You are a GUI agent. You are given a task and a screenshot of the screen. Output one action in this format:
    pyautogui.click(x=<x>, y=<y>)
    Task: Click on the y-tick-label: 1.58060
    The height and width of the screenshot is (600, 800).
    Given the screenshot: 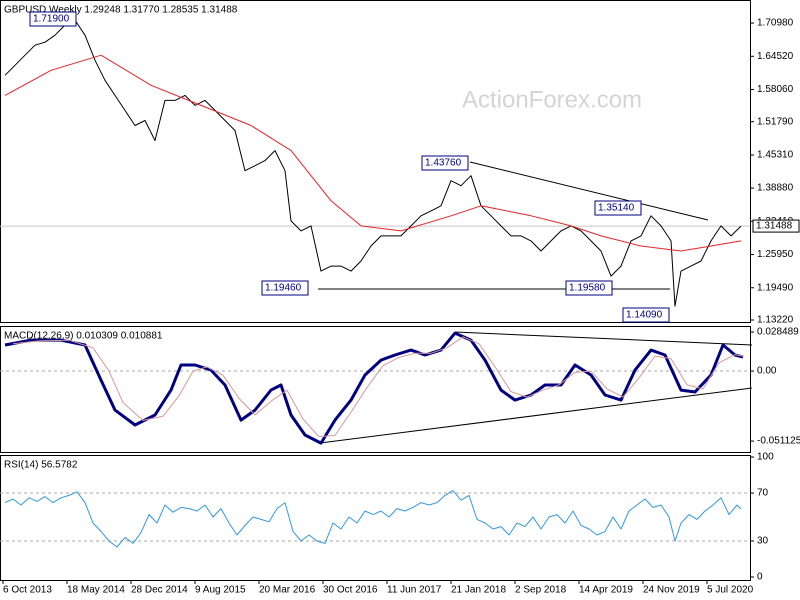 What is the action you would take?
    pyautogui.click(x=775, y=89)
    